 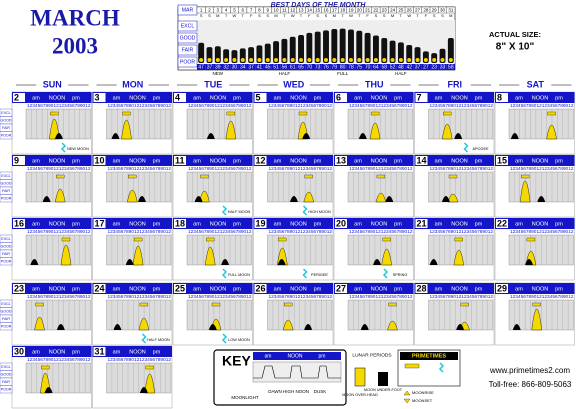 I want to click on value-label: 75, so click(x=360, y=68).